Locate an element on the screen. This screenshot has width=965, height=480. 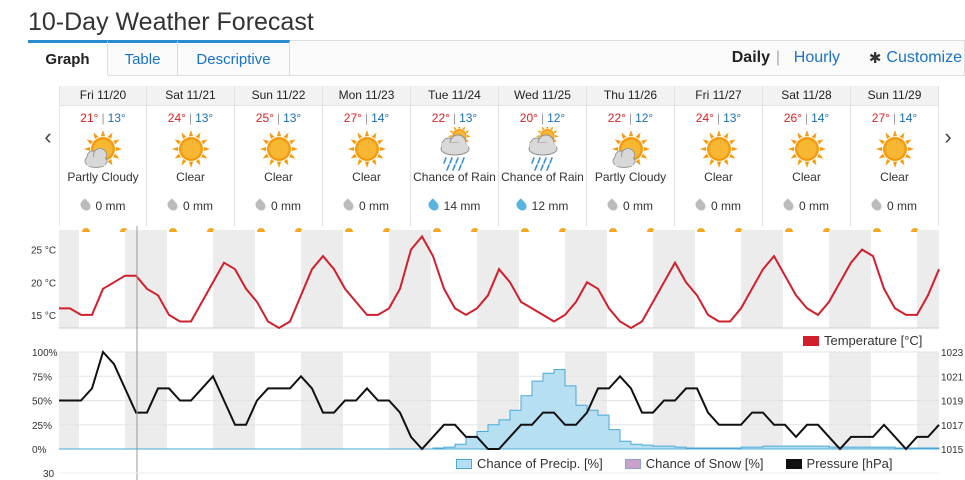
precip-tick-label: 75% is located at coordinates (42, 377).